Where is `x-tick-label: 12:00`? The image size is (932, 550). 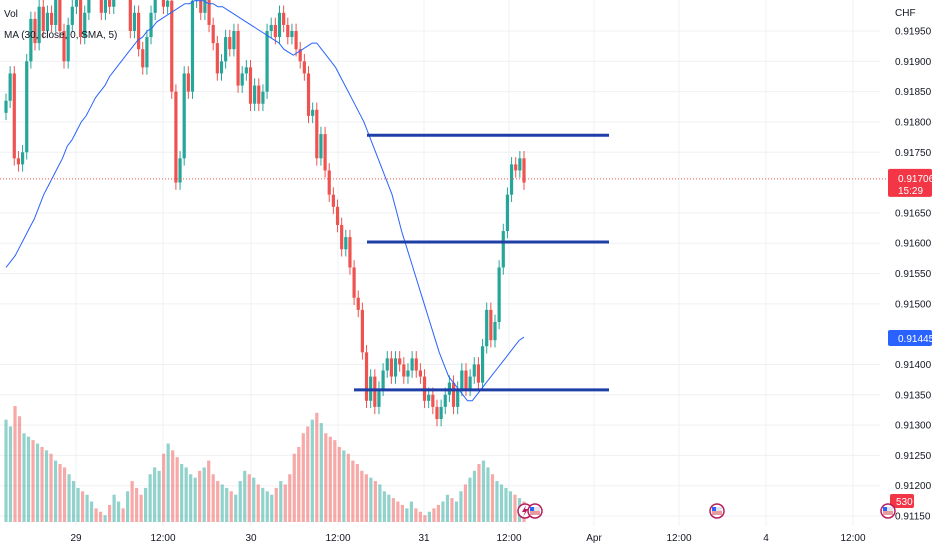
x-tick-label: 12:00 is located at coordinates (162, 538).